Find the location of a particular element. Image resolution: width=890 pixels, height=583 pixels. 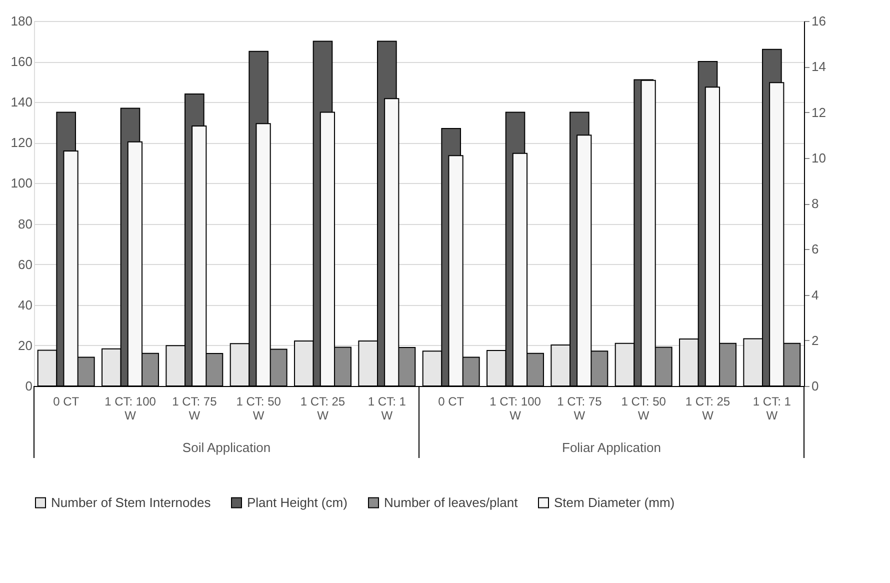

y-tick-label: 0 is located at coordinates (28, 386).